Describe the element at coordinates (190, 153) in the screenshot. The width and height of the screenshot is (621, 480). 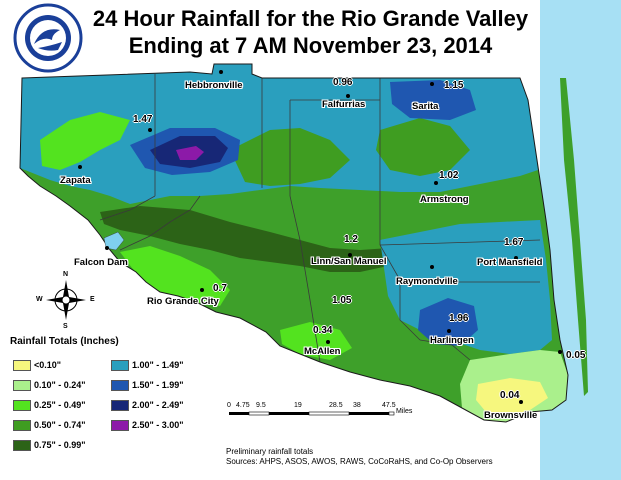
I see `rain-zone-purple-hebb` at that location.